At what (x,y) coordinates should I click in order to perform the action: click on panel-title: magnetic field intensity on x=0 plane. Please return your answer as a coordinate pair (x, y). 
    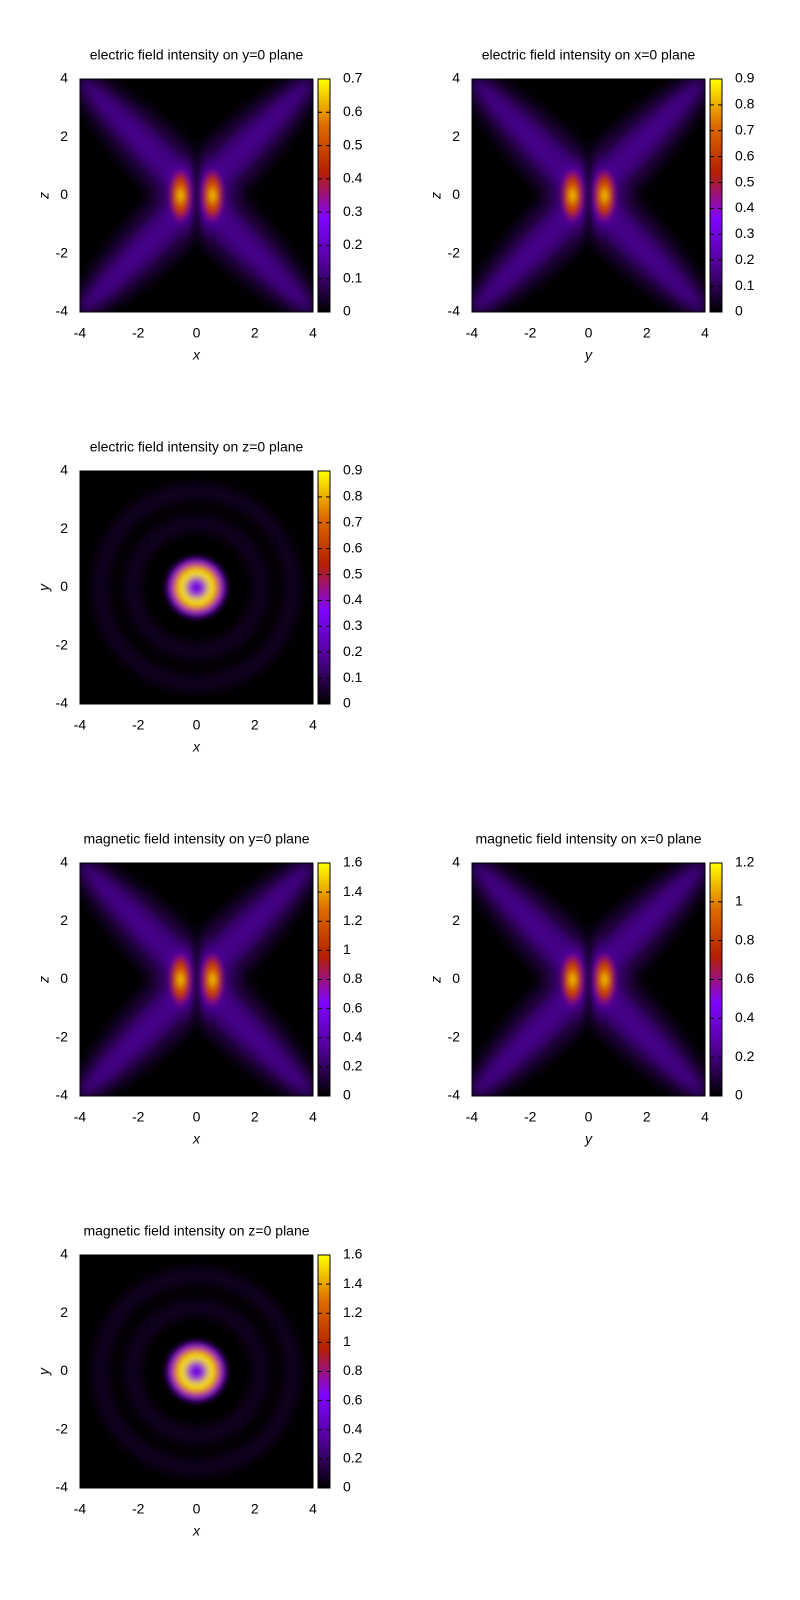
    Looking at the image, I should click on (588, 839).